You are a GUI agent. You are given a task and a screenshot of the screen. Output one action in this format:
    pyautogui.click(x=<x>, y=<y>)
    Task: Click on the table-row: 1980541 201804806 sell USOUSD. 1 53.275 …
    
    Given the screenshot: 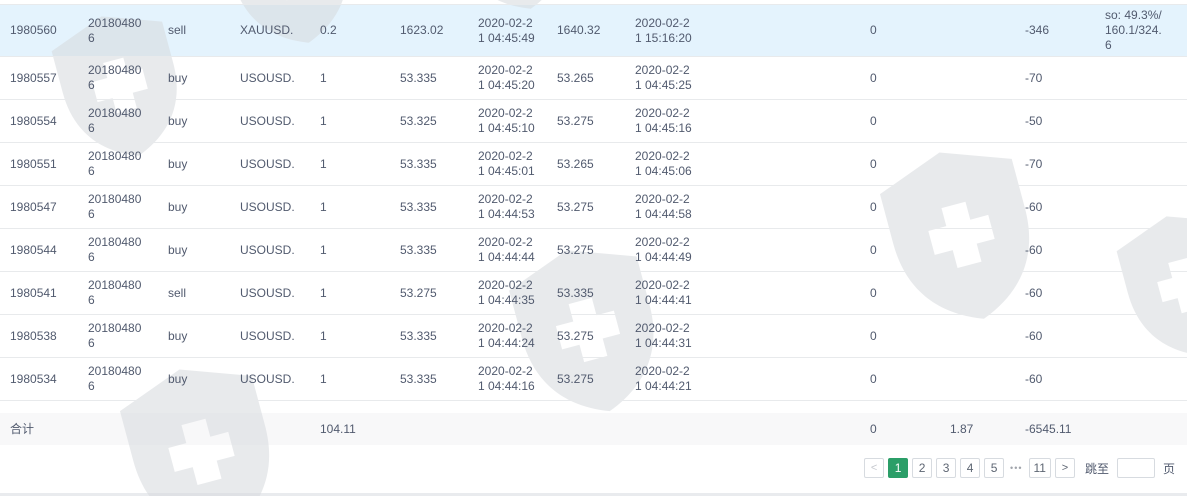 What is the action you would take?
    pyautogui.click(x=593, y=293)
    